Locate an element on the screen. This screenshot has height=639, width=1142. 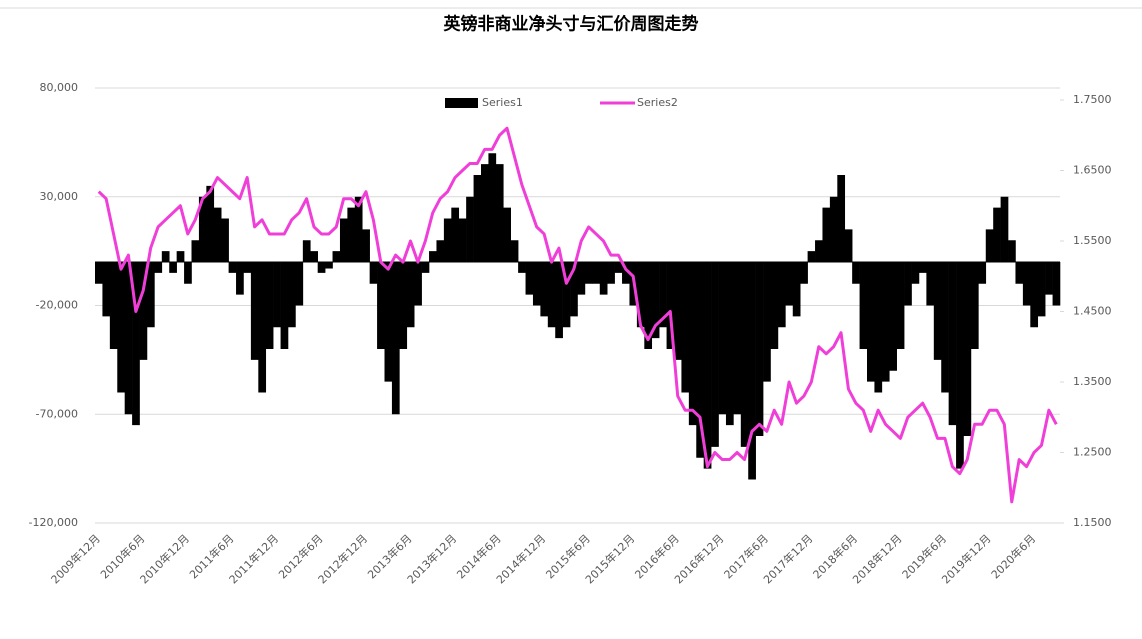
legend-label: Series2 is located at coordinates (657, 102).